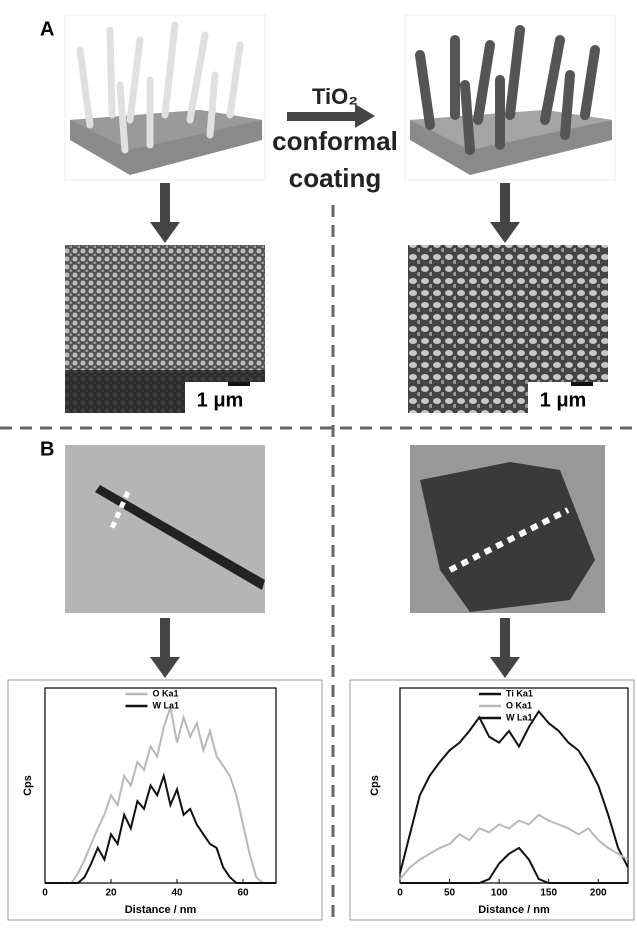 This screenshot has width=637, height=928. What do you see at coordinates (598, 893) in the screenshot?
I see `x-tick-label: 200` at bounding box center [598, 893].